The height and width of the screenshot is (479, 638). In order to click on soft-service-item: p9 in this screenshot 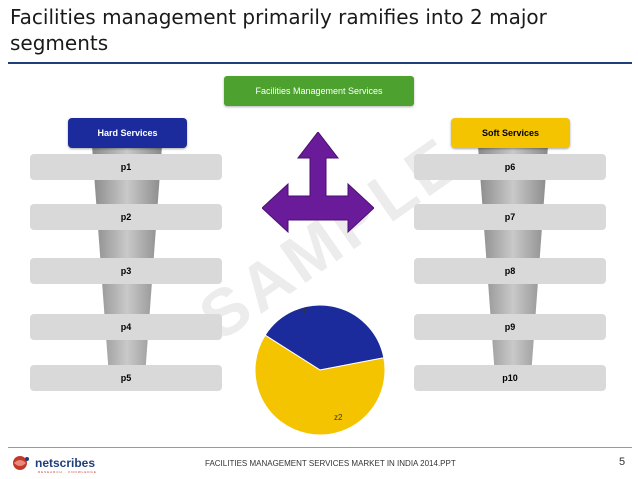, I will do `click(510, 327)`.